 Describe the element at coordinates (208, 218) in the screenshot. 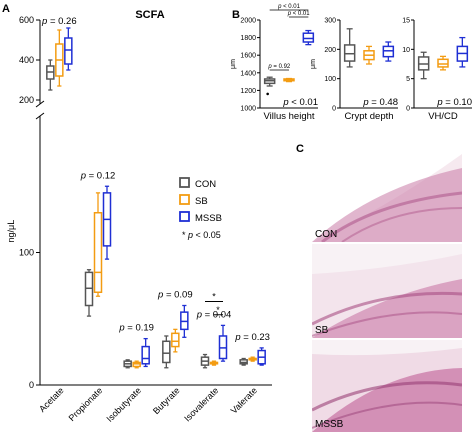

I see `legend-label-mssb: MSSB` at that location.